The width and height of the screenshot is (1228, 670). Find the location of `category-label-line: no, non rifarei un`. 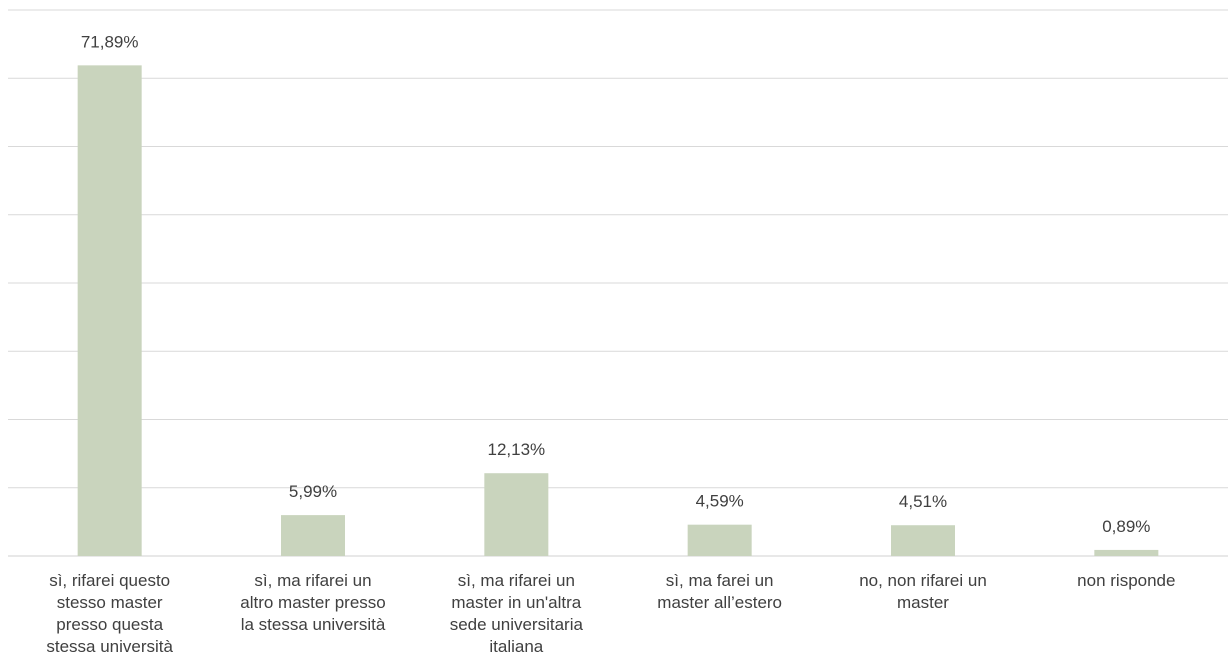

category-label-line: no, non rifarei un is located at coordinates (923, 580).